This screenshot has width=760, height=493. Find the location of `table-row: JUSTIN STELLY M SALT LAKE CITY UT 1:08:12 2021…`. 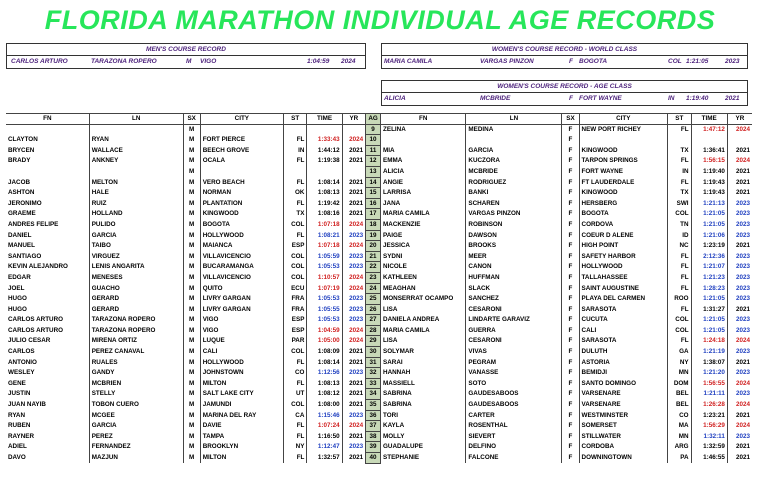

table-row: JUSTIN STELLY M SALT LAKE CITY UT 1:08:12 2021… is located at coordinates (379, 394).